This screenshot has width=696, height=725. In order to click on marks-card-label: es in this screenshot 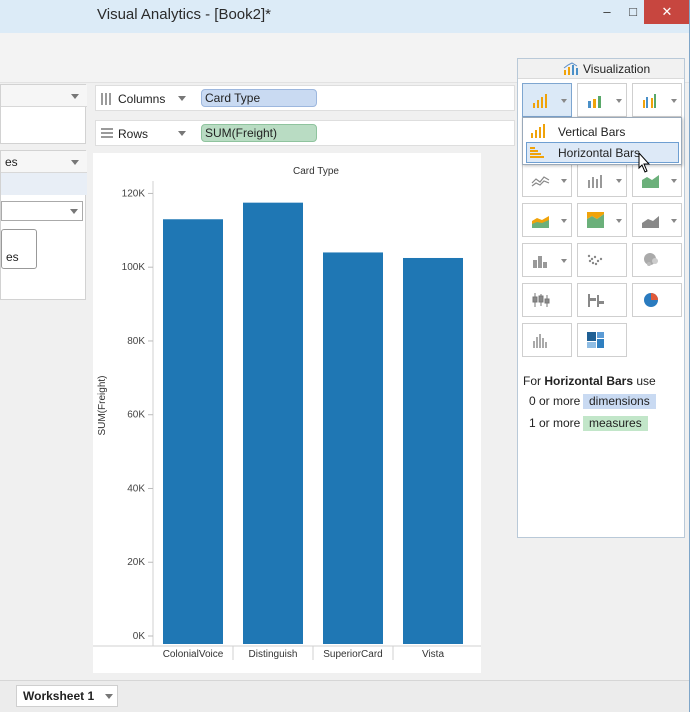, I will do `click(12, 257)`.